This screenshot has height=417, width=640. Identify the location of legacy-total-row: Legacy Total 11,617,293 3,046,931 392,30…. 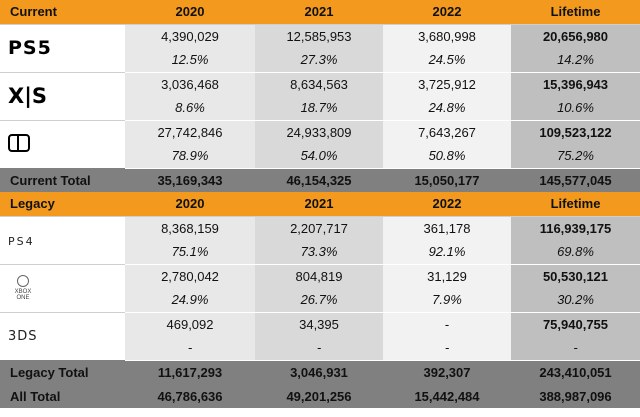
(320, 372).